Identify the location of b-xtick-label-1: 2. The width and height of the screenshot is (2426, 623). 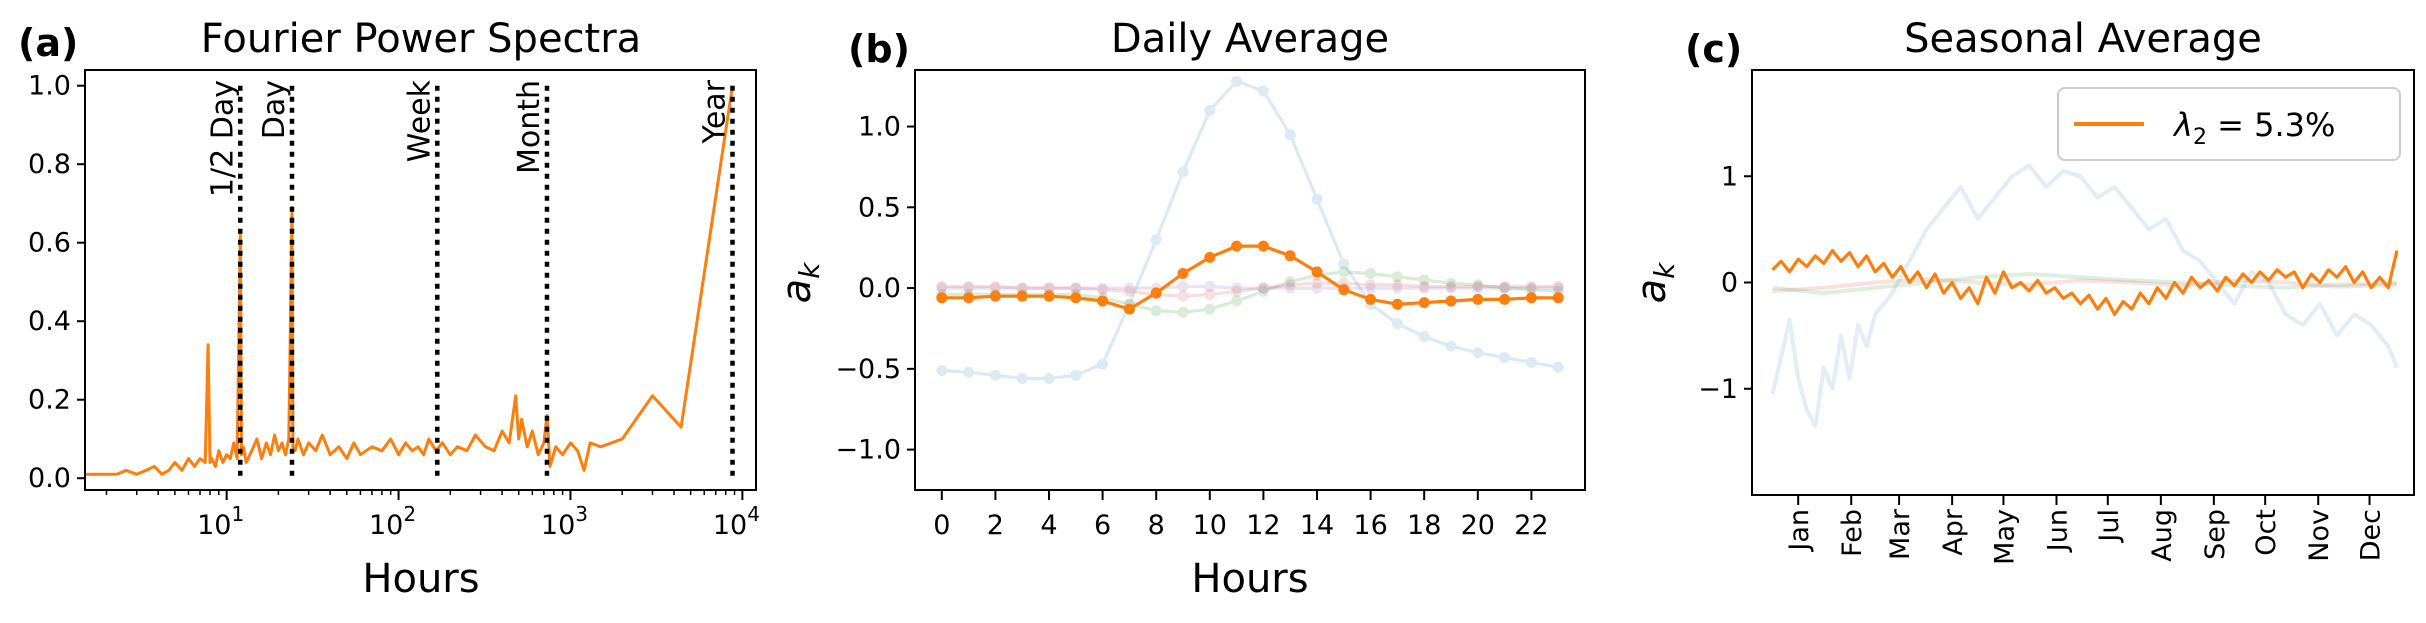
(995, 525).